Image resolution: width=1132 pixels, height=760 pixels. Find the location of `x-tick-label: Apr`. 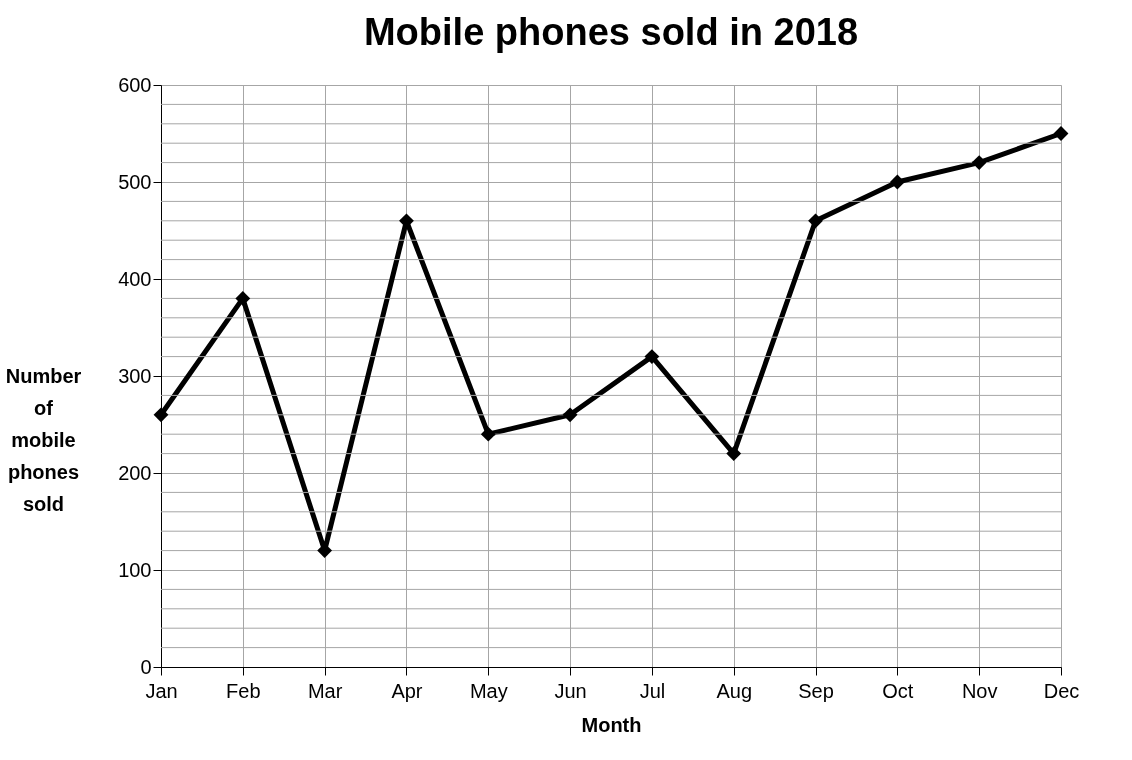

x-tick-label: Apr is located at coordinates (407, 690).